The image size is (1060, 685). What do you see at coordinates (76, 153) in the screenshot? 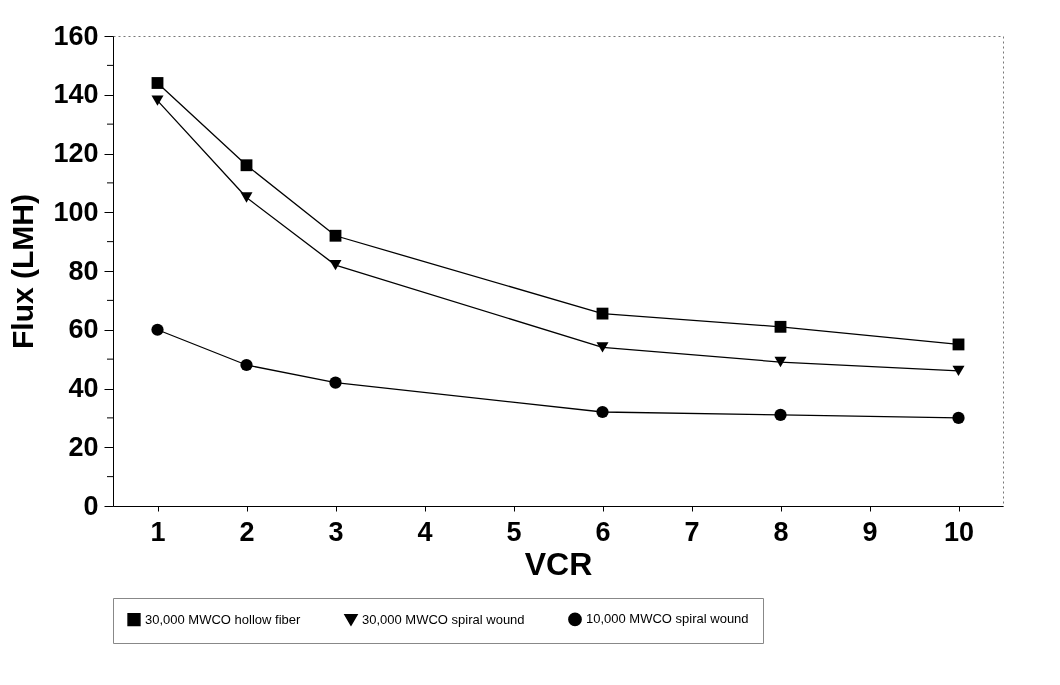
I see `y-tick-label: 120` at bounding box center [76, 153].